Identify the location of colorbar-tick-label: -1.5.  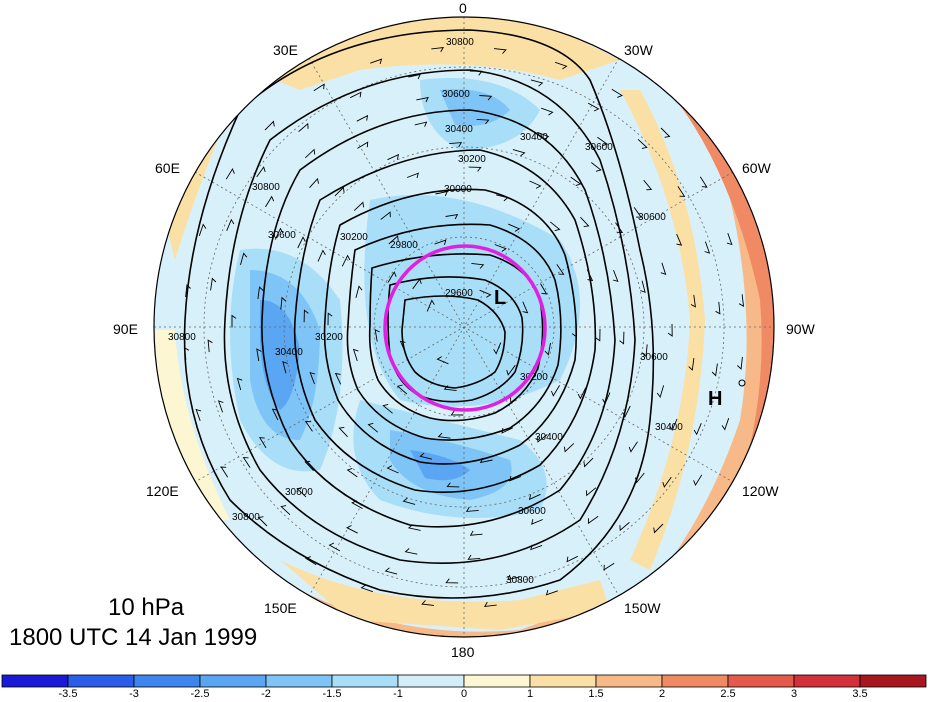
(332, 694).